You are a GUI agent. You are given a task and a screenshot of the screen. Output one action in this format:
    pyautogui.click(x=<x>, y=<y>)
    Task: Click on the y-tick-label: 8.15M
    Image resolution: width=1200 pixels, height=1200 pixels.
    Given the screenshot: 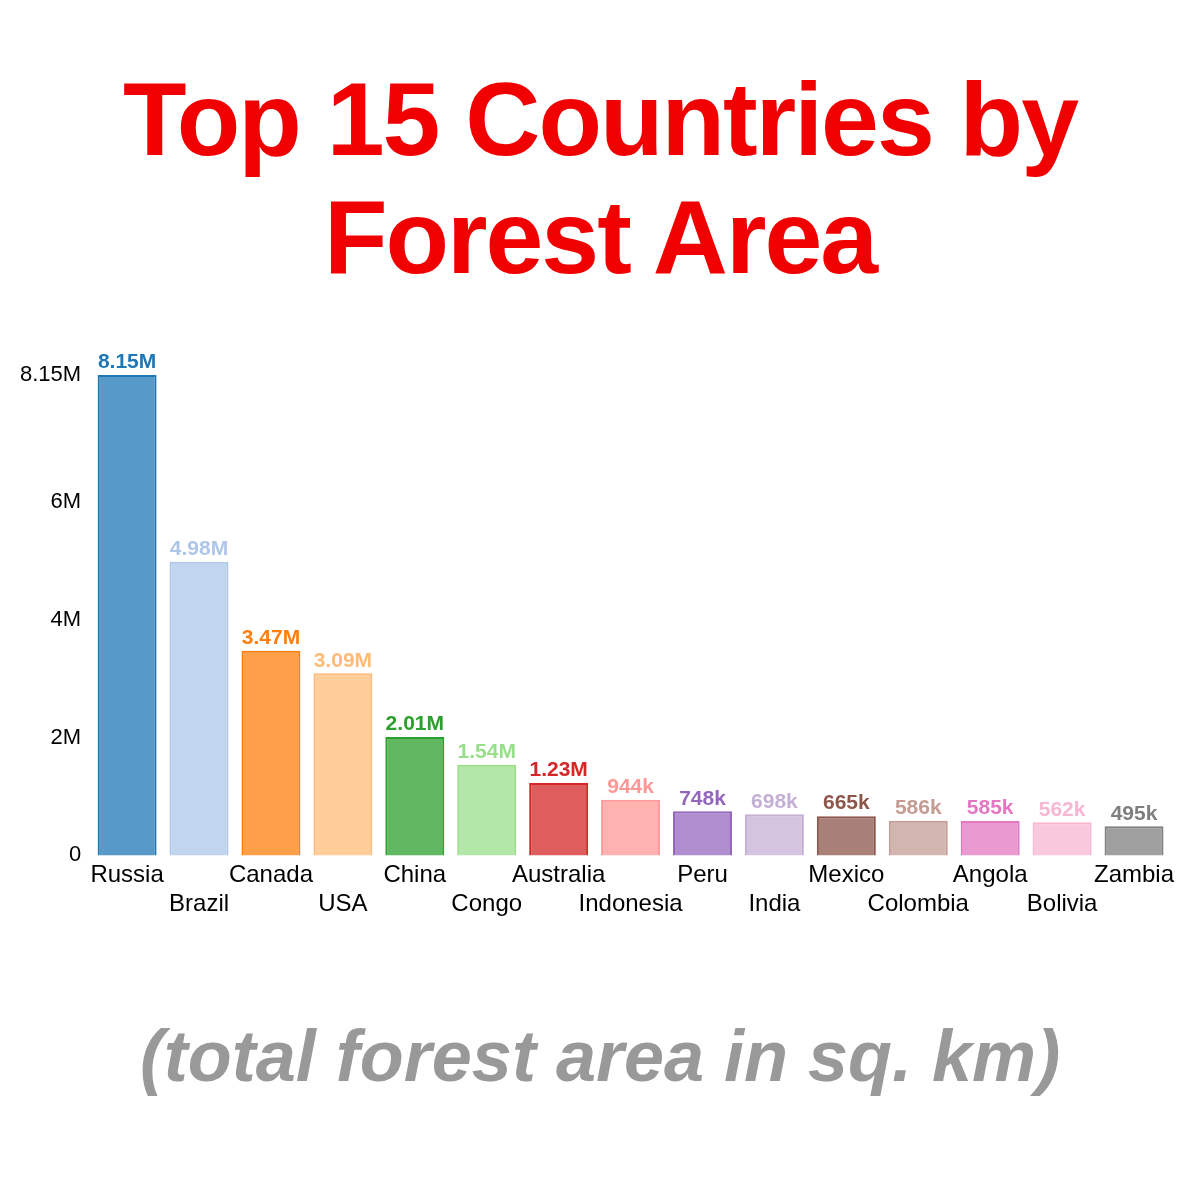 What is the action you would take?
    pyautogui.click(x=50, y=374)
    